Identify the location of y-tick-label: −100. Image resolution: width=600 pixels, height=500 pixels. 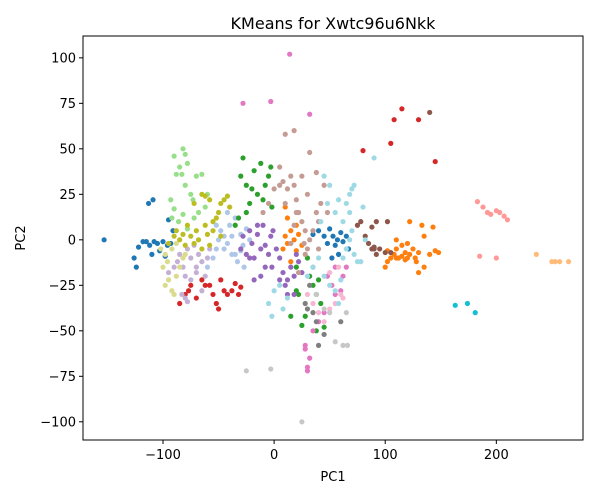
(58, 422).